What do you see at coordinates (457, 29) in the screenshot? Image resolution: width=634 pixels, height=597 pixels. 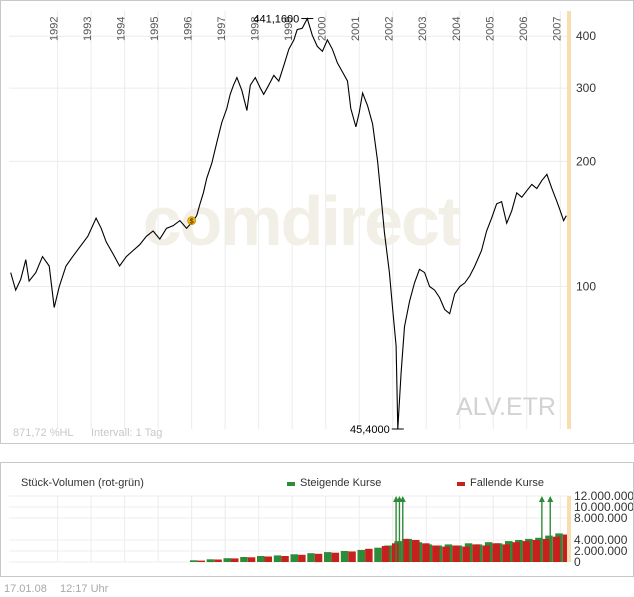 I see `year-tick-label: 2004` at bounding box center [457, 29].